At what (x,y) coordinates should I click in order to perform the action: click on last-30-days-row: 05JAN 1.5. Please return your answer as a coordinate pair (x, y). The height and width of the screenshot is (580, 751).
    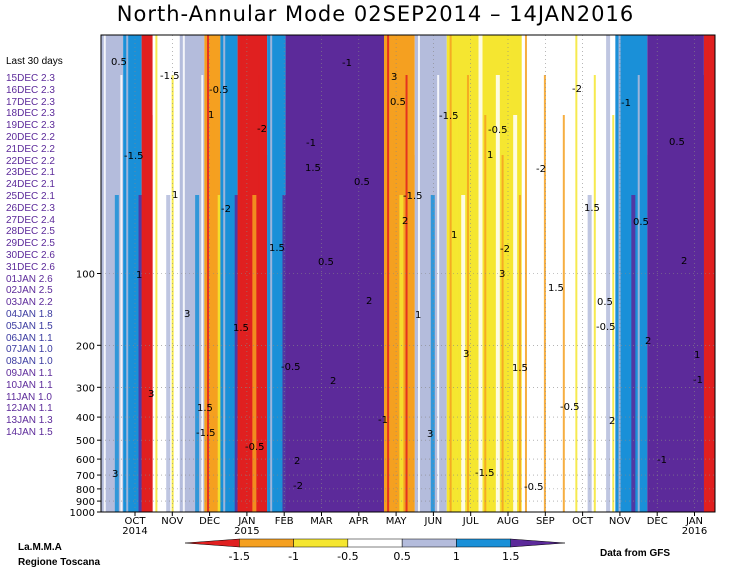
    Looking at the image, I should click on (29, 326).